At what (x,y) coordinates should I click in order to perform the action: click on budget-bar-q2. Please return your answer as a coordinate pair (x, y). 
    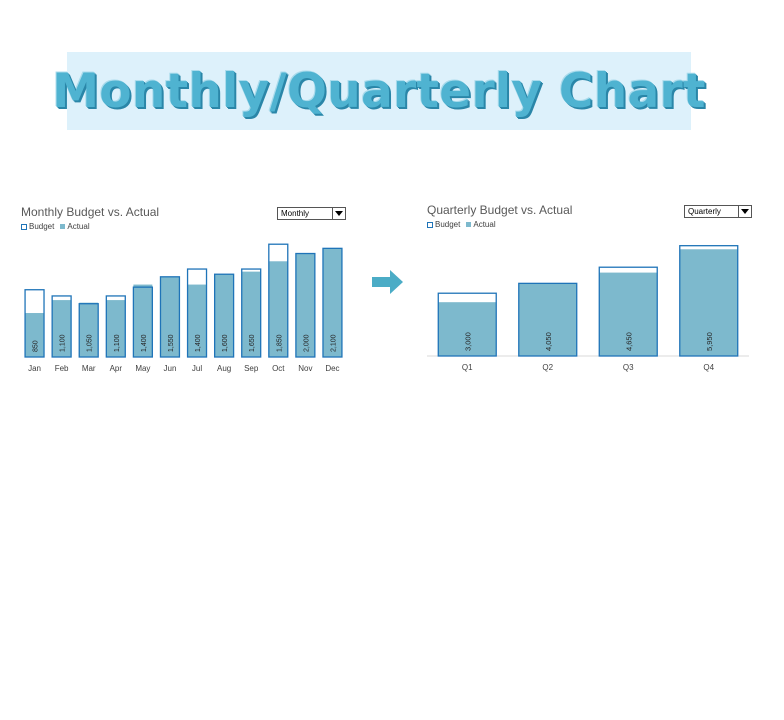
    Looking at the image, I should click on (548, 319).